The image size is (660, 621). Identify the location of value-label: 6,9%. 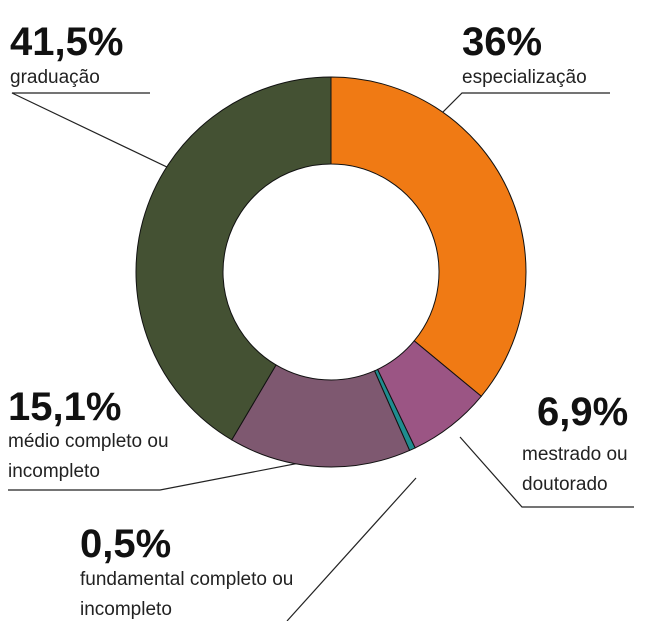
(582, 412).